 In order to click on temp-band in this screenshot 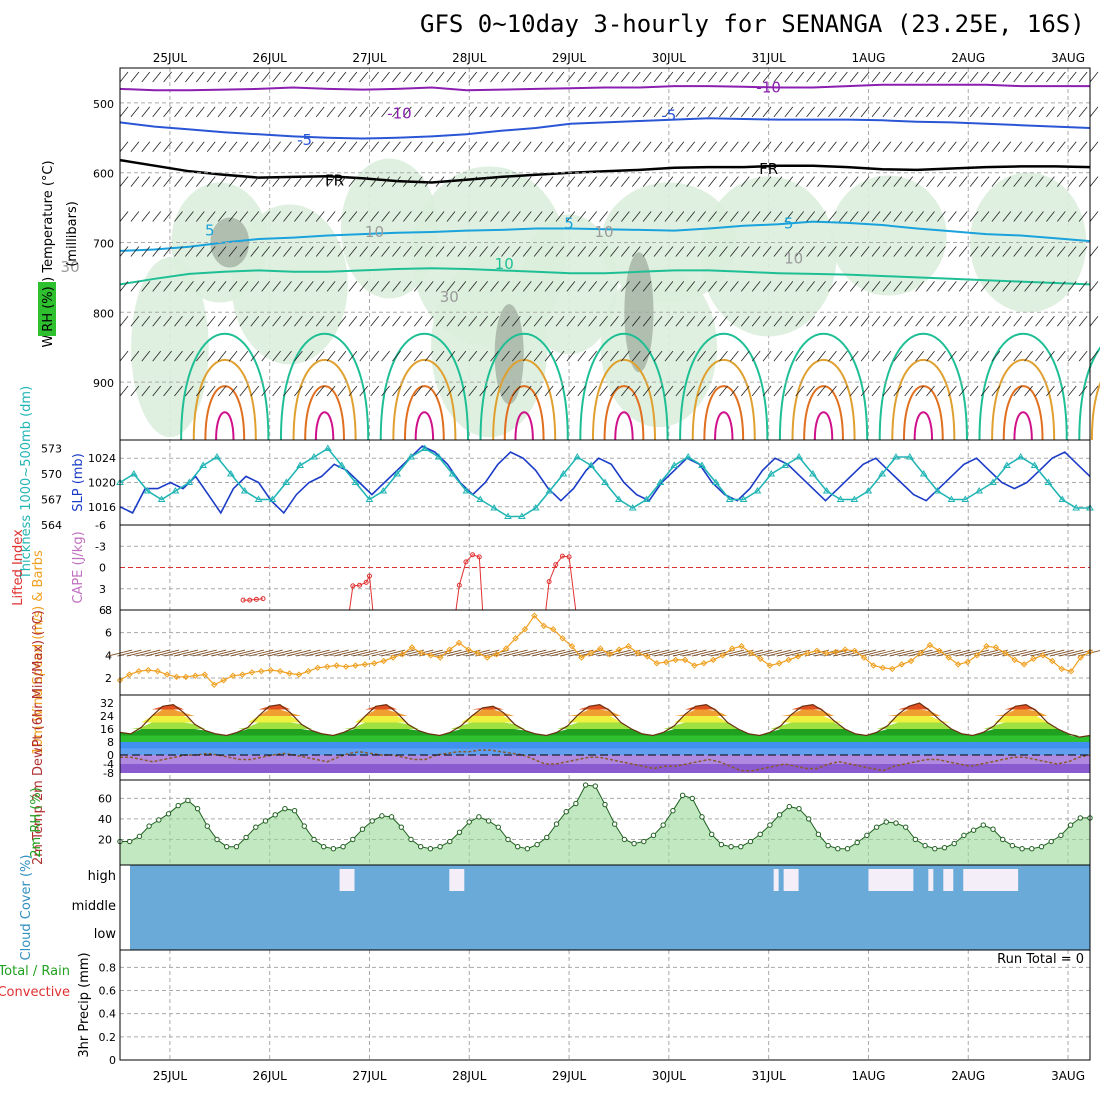, I will do `click(605, 768)`.